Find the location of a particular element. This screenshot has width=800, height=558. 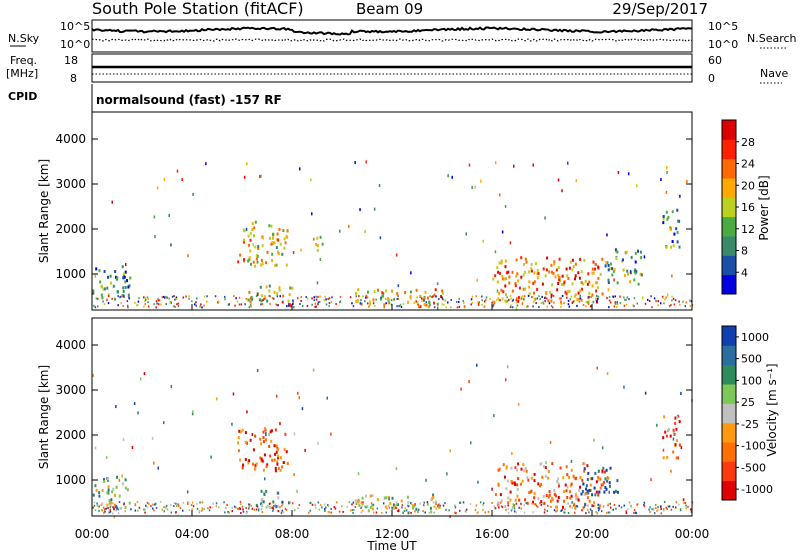

date-label: 29/Sep/2017 is located at coordinates (660, 9).